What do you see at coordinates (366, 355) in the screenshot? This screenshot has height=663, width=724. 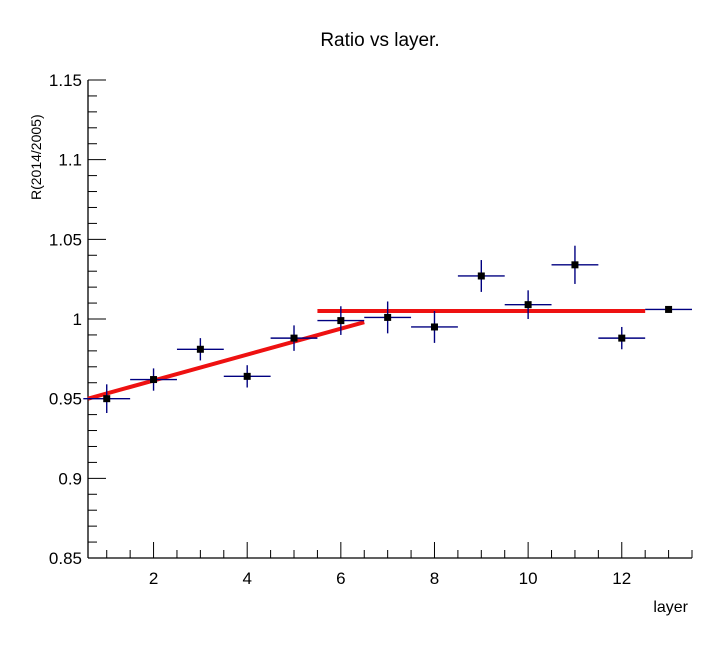 I see `fit-lines` at bounding box center [366, 355].